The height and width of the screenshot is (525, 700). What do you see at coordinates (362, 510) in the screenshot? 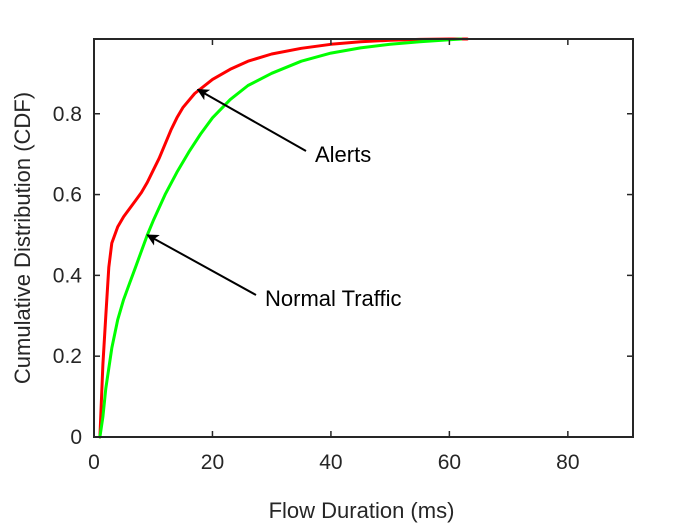
I see `x-axis-title: Flow Duration (ms)` at bounding box center [362, 510].